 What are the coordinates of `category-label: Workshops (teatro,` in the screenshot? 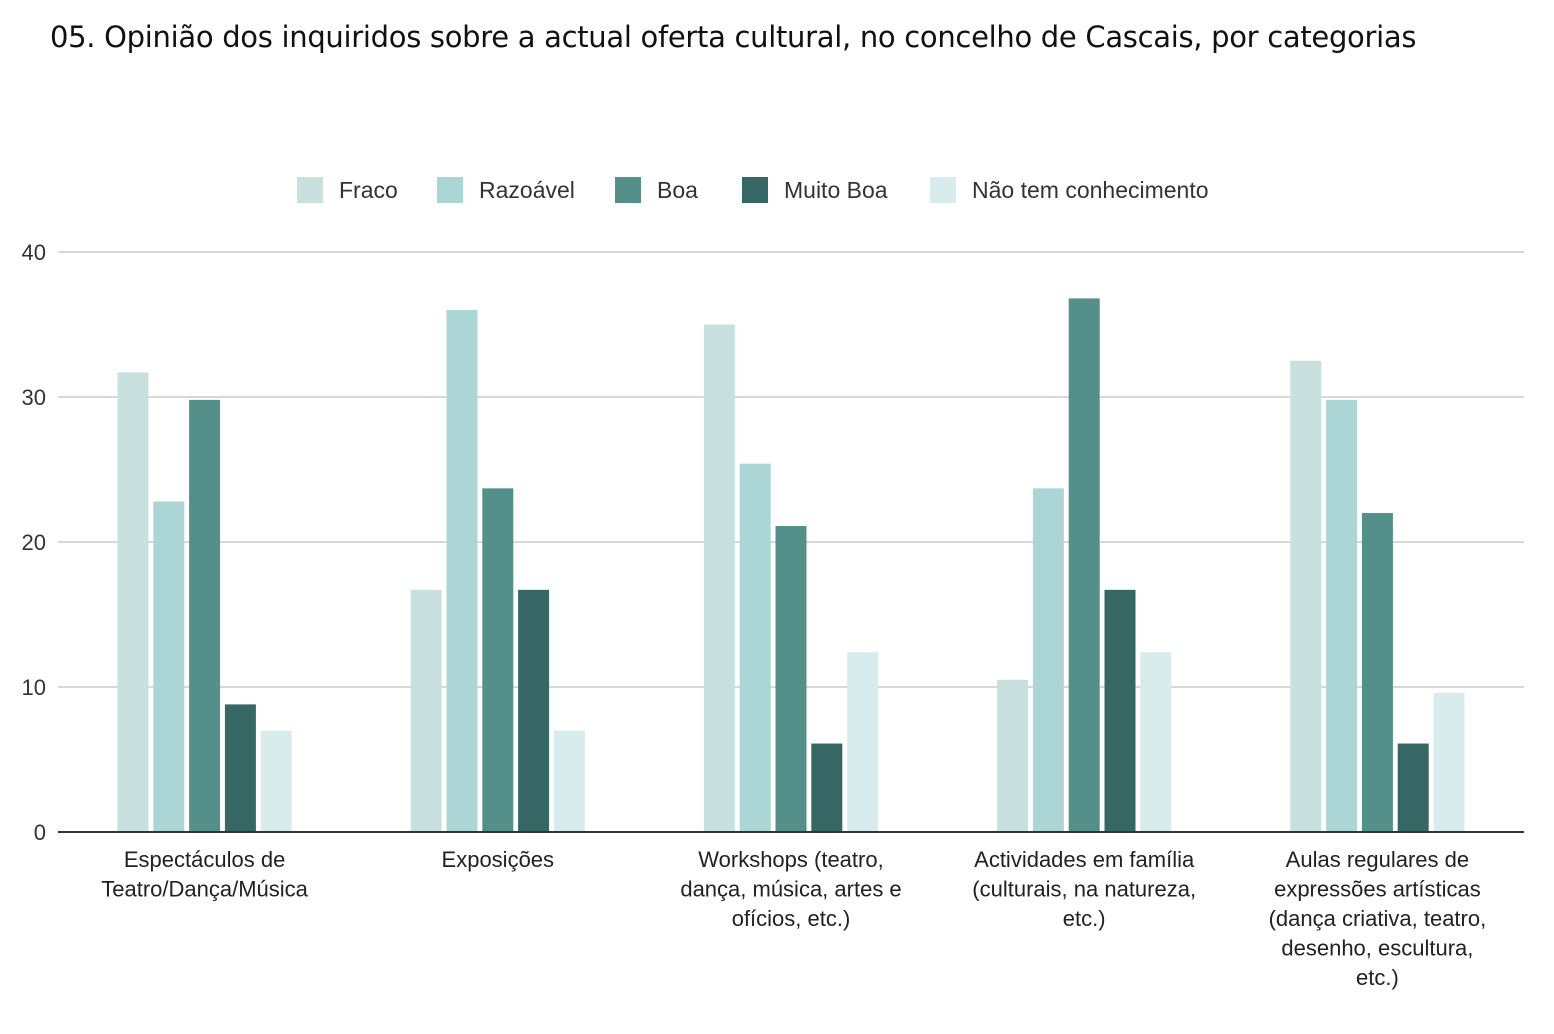 It's located at (790, 859).